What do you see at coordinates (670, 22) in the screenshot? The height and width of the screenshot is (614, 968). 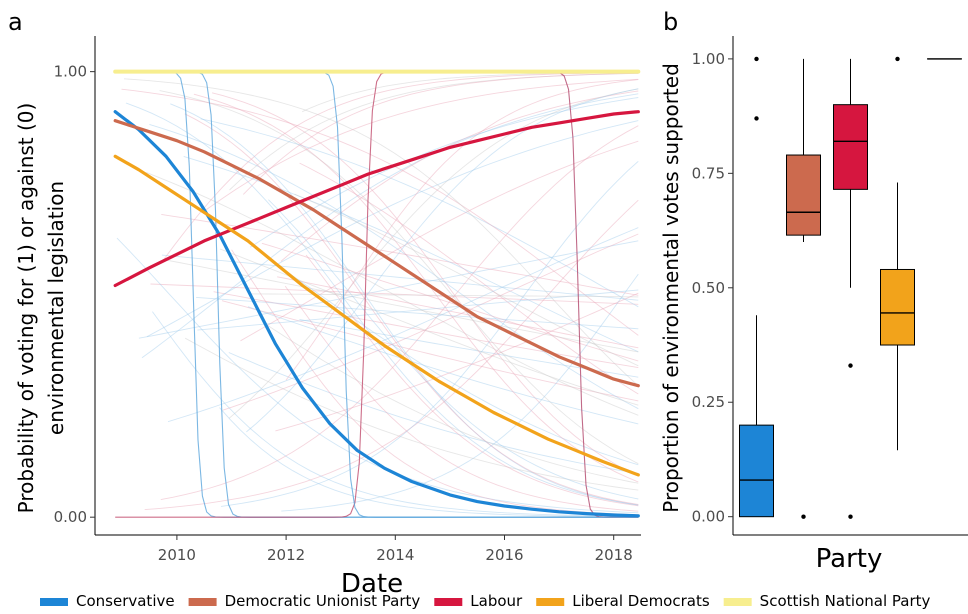 I see `panel-b-label: b` at bounding box center [670, 22].